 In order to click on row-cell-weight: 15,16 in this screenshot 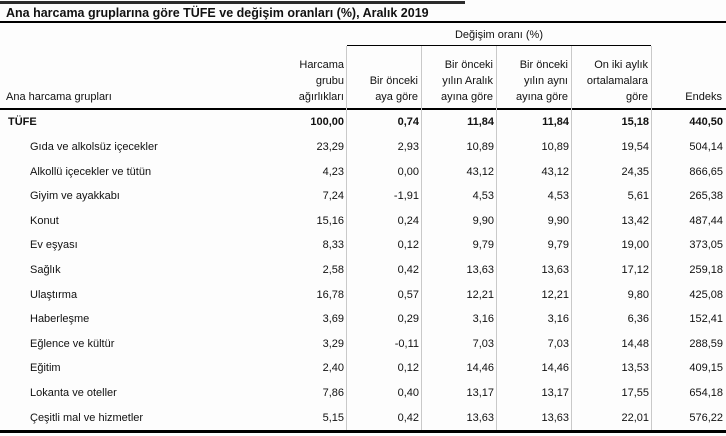, I will do `click(330, 220)`.